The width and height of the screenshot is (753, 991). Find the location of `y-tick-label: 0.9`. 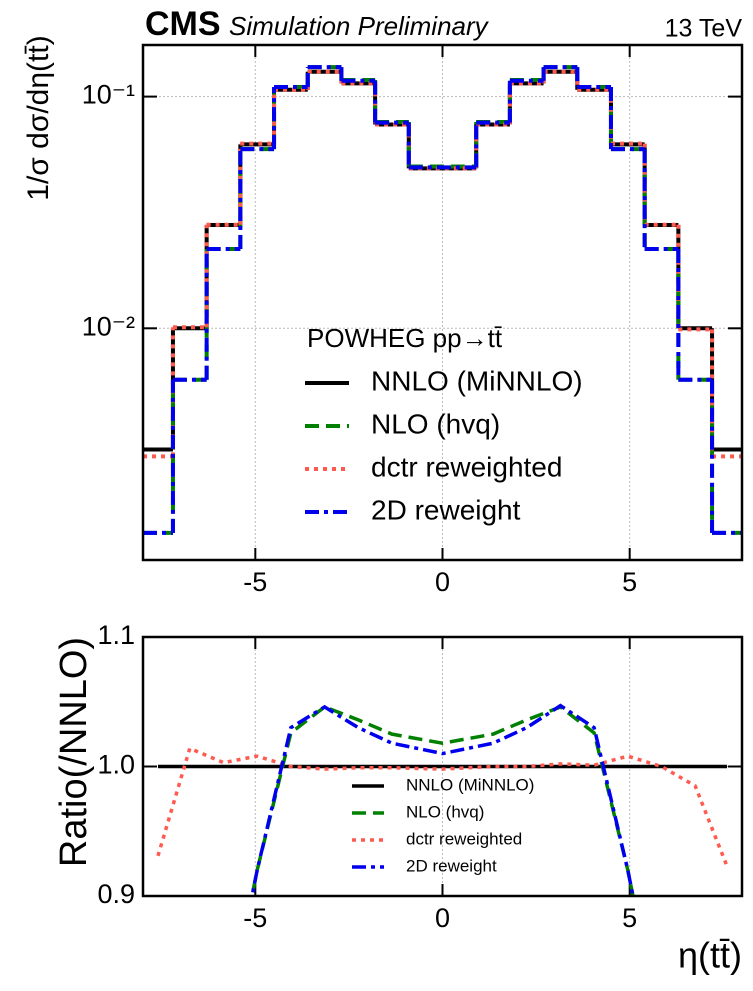

y-tick-label: 0.9 is located at coordinates (116, 894).